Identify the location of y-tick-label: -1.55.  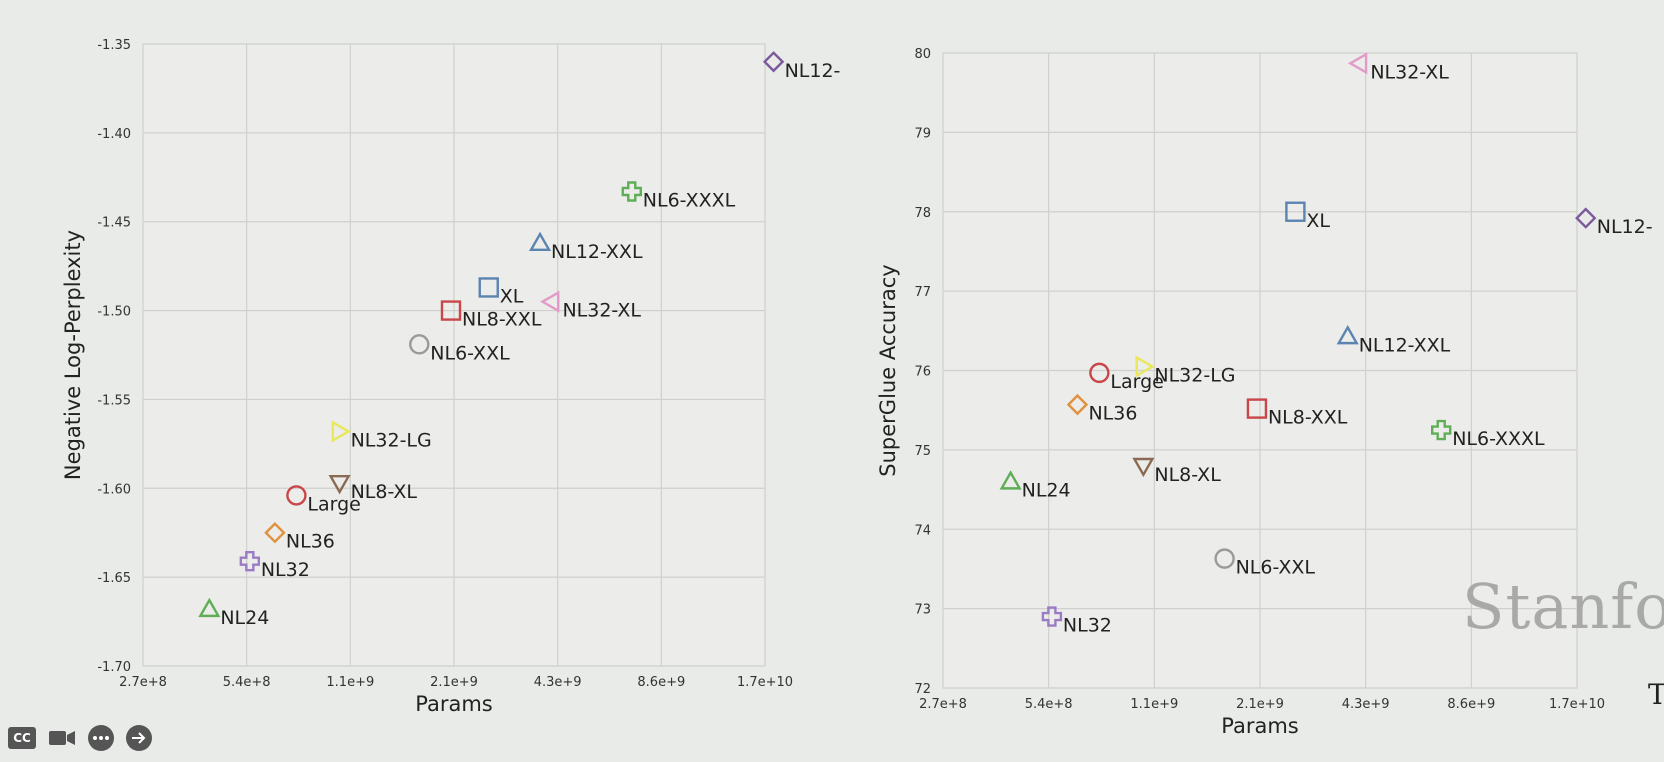
(114, 400).